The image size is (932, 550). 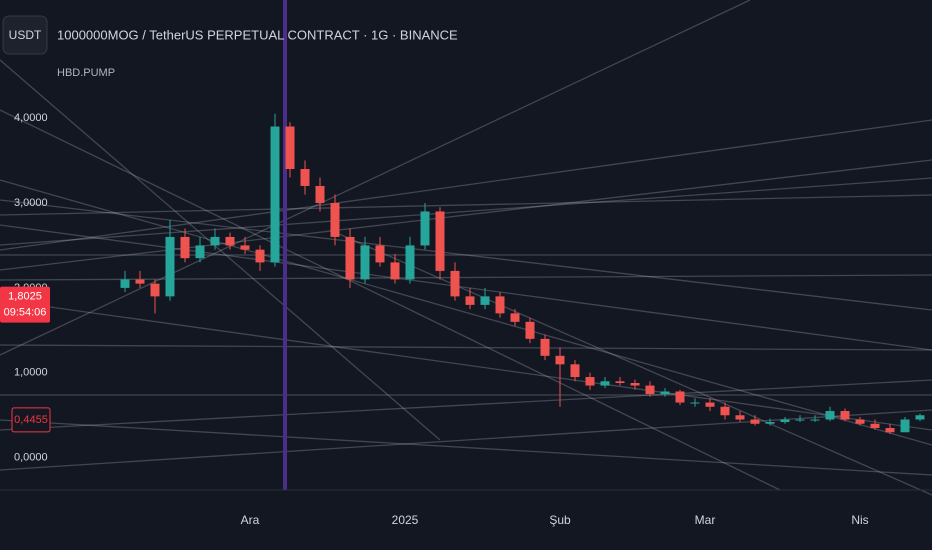 I want to click on y-tick-label: 4,0000, so click(x=31, y=118).